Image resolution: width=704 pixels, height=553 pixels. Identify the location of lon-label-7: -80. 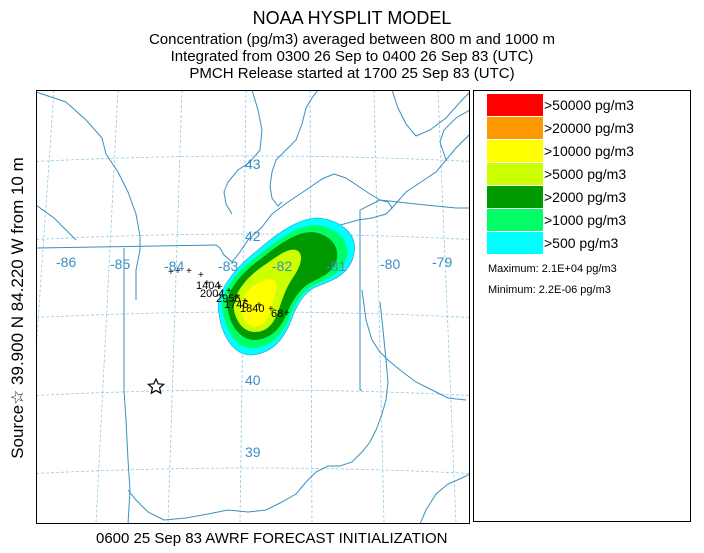
(390, 264).